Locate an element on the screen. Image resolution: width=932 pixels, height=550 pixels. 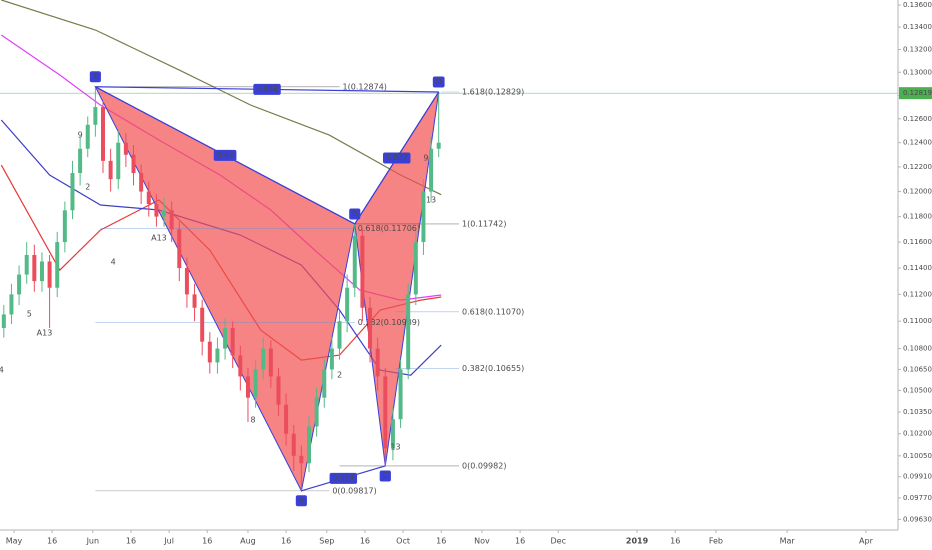
x-tick-label: Sep is located at coordinates (326, 541).